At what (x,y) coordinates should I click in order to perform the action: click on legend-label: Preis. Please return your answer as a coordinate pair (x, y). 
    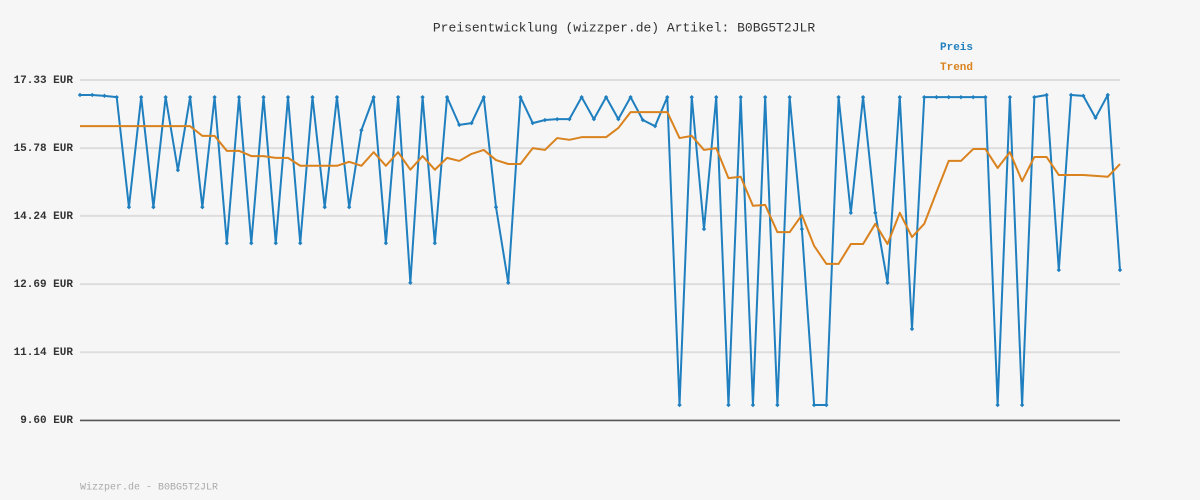
    Looking at the image, I should click on (956, 48).